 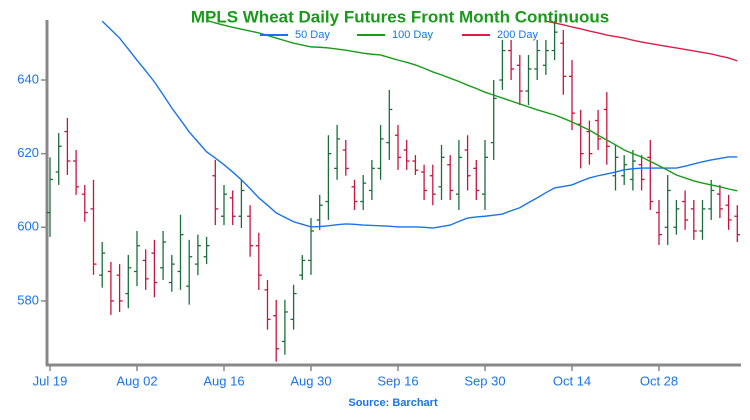 I want to click on x-tick-label: Oct 28, so click(x=659, y=380).